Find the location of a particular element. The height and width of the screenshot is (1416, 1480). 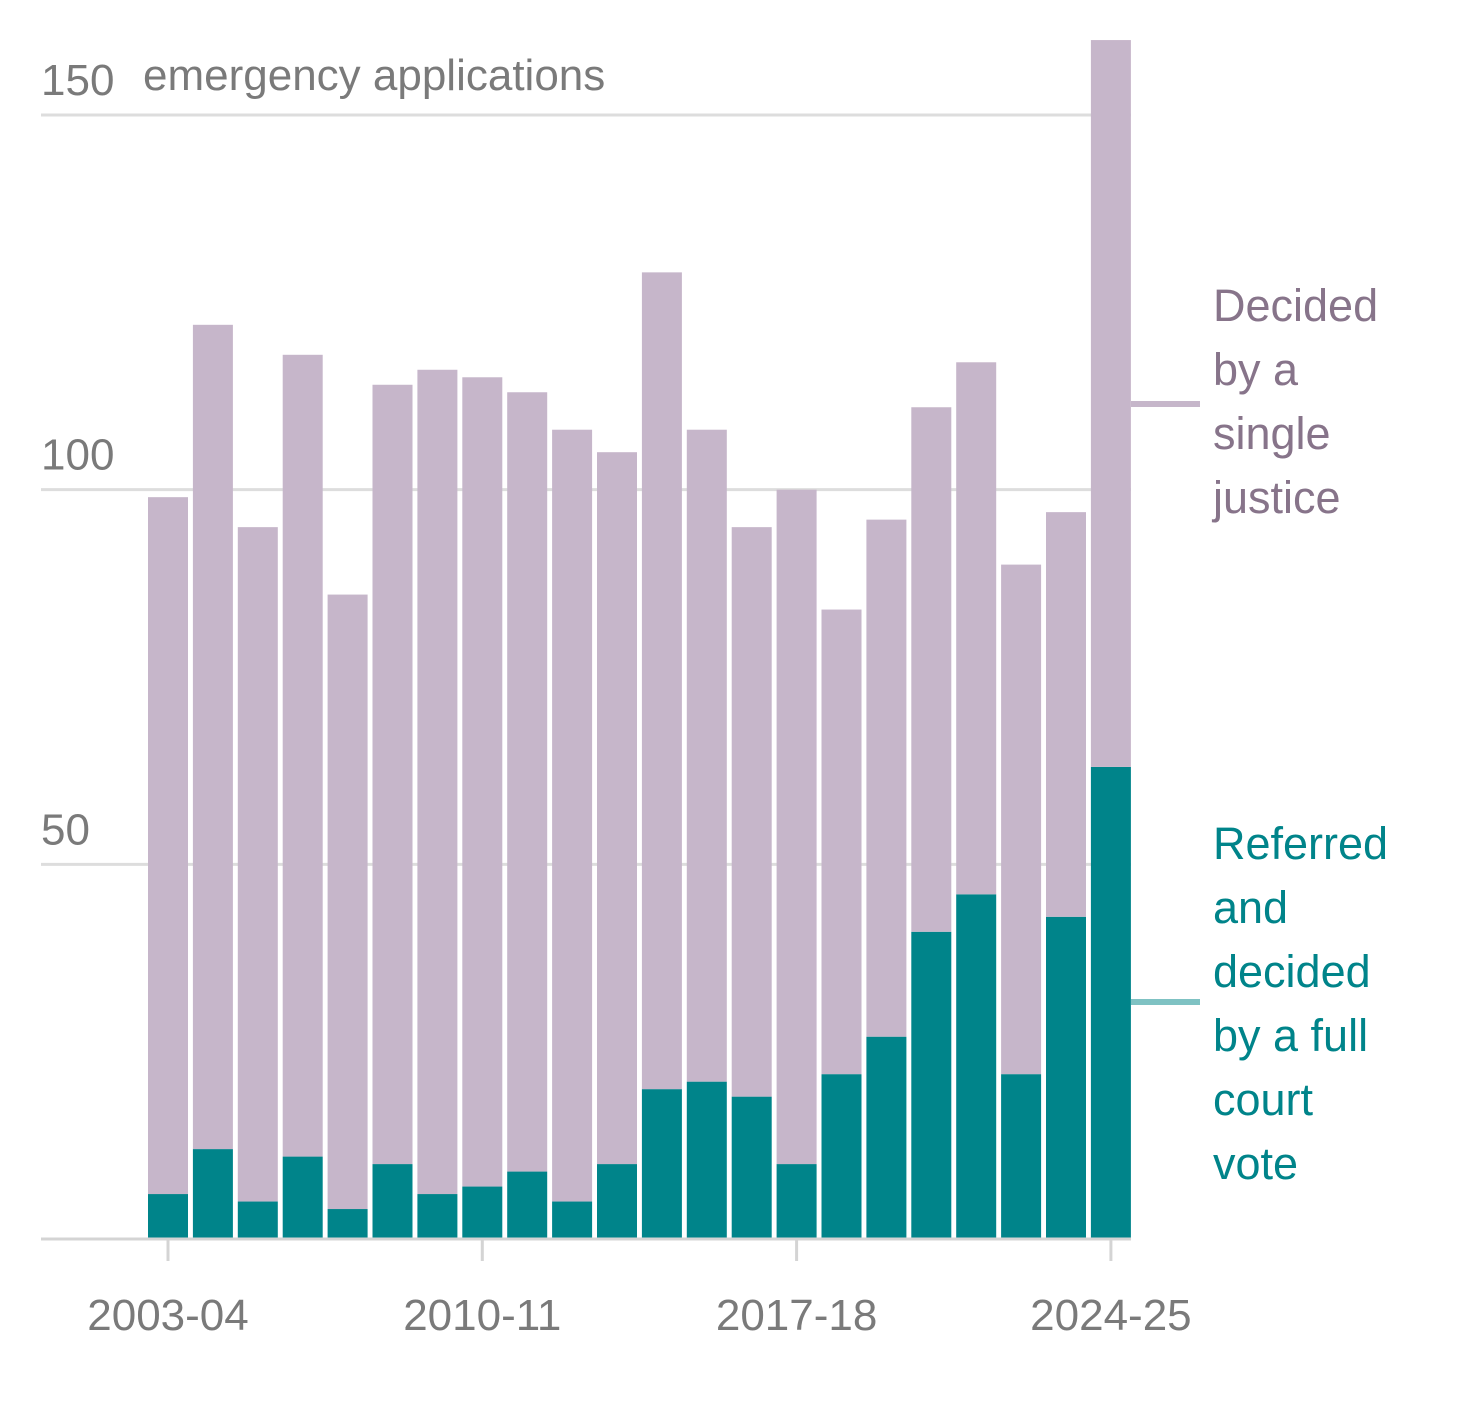

legend-text-line: court is located at coordinates (1263, 1099).